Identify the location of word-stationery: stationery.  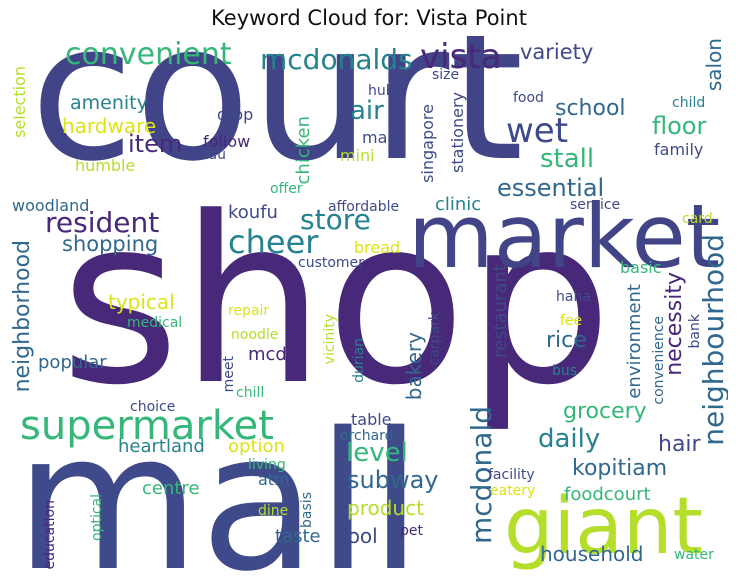
(457, 132).